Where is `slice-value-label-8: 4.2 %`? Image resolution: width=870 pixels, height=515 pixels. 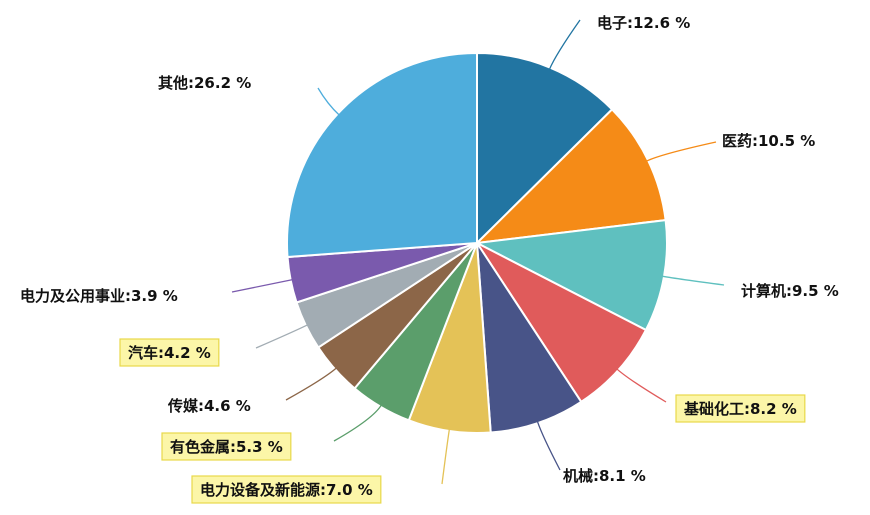
slice-value-label-8: 4.2 % is located at coordinates (187, 353).